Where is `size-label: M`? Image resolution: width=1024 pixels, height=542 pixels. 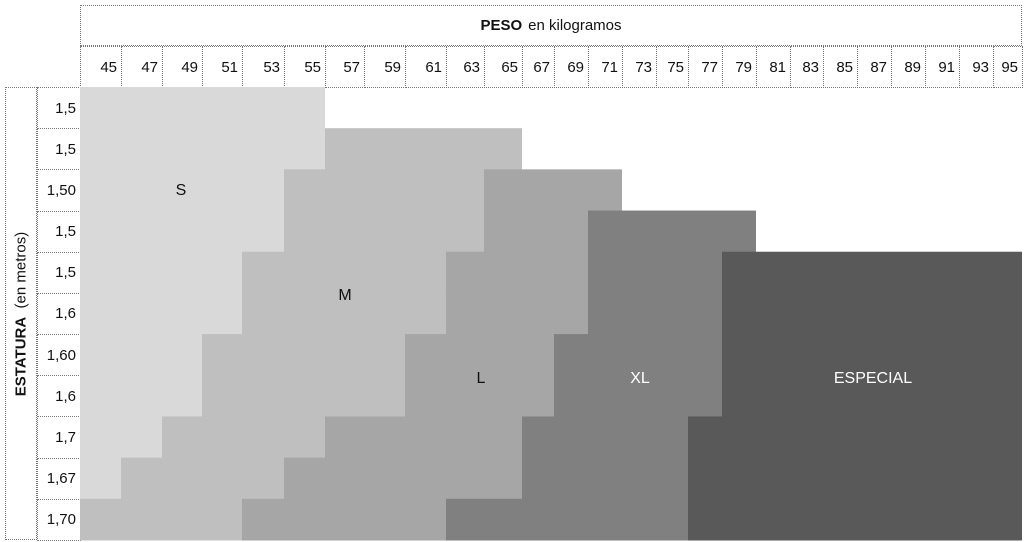 size-label: M is located at coordinates (344, 295).